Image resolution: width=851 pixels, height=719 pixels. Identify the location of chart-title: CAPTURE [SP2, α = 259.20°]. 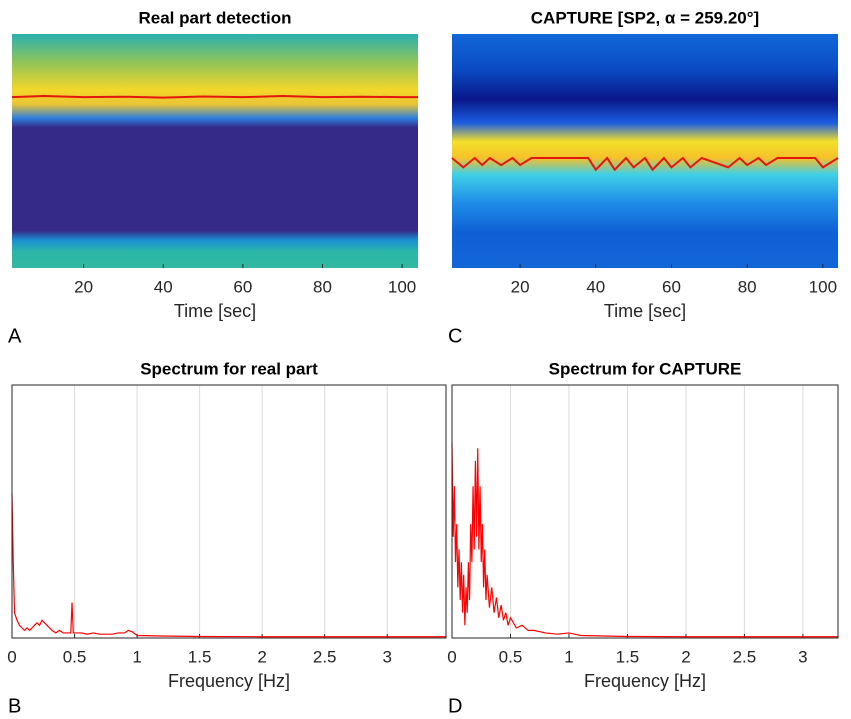
(645, 17).